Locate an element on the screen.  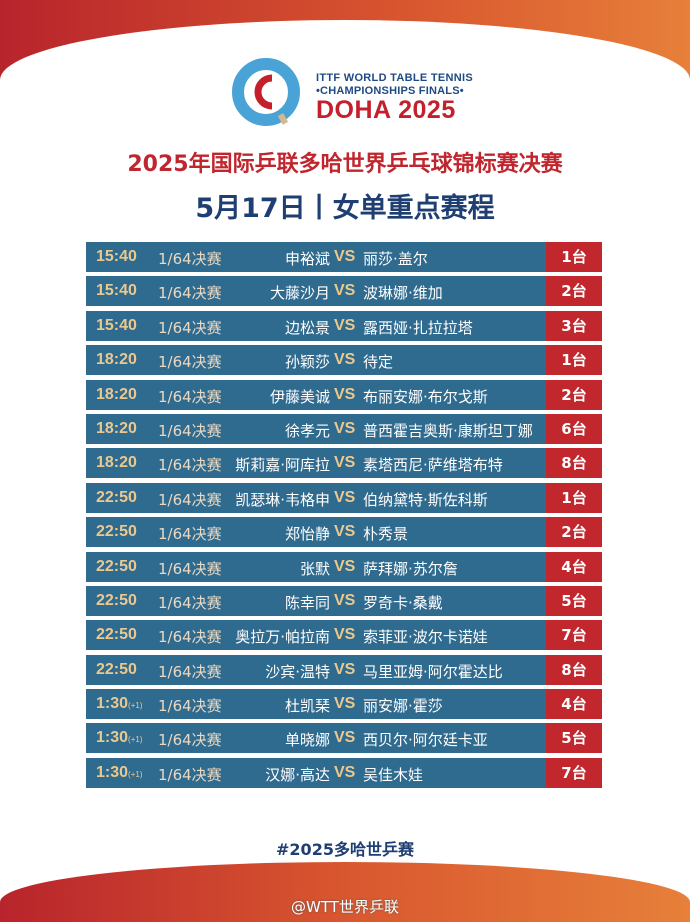
table-row: 15:40 1/64决赛 大藤沙月 VS 波琳娜·维加 2台 is located at coordinates (344, 291).